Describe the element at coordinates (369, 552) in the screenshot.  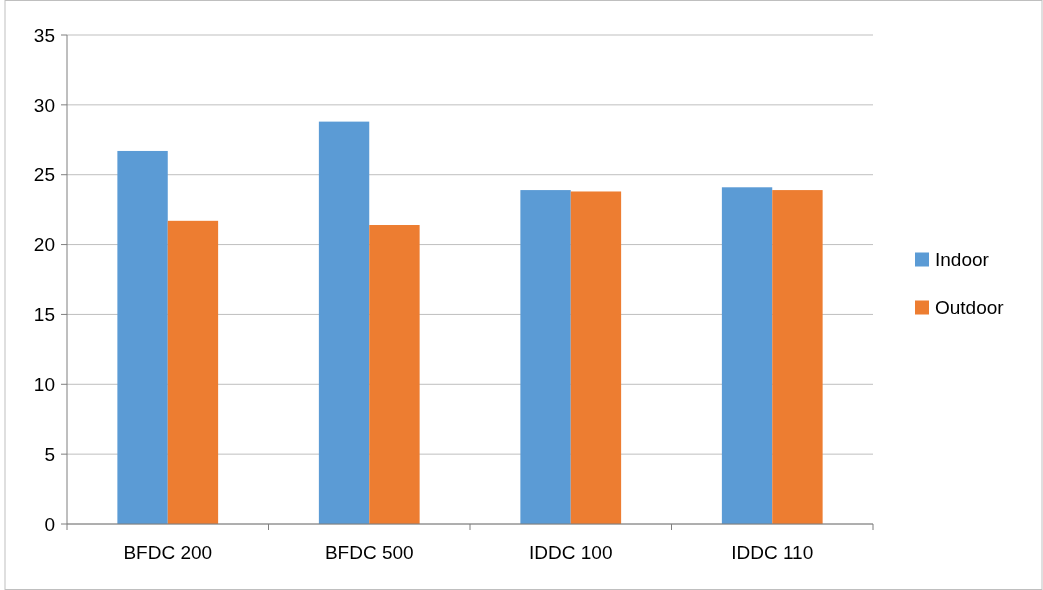
I see `x-tick-label: BFDC 500` at that location.